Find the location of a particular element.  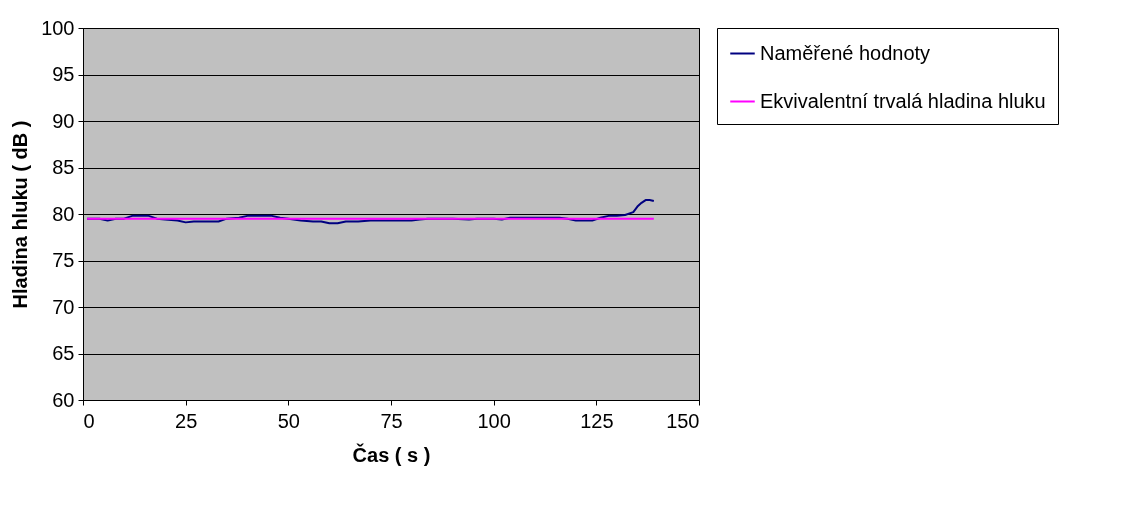

x-axis-title: Čas ( s ) is located at coordinates (391, 454).